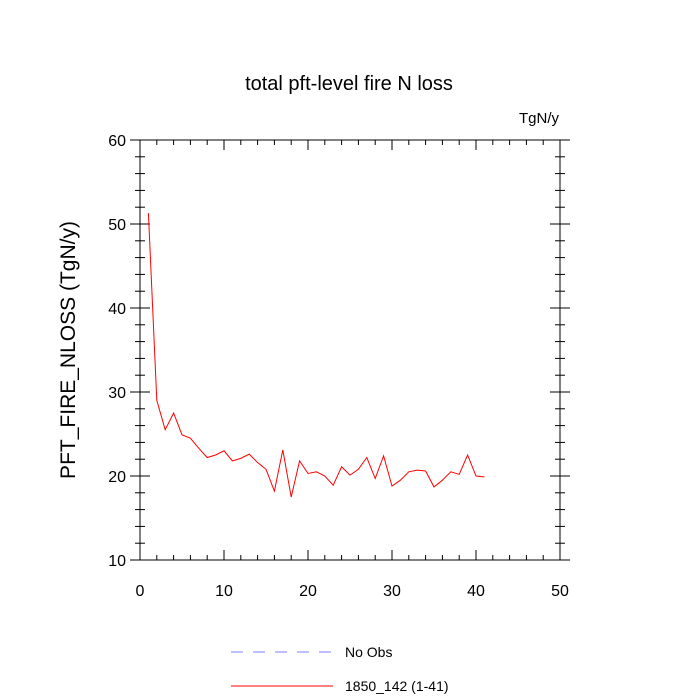 This screenshot has height=700, width=700. What do you see at coordinates (140, 591) in the screenshot?
I see `x-tick-label: 0` at bounding box center [140, 591].